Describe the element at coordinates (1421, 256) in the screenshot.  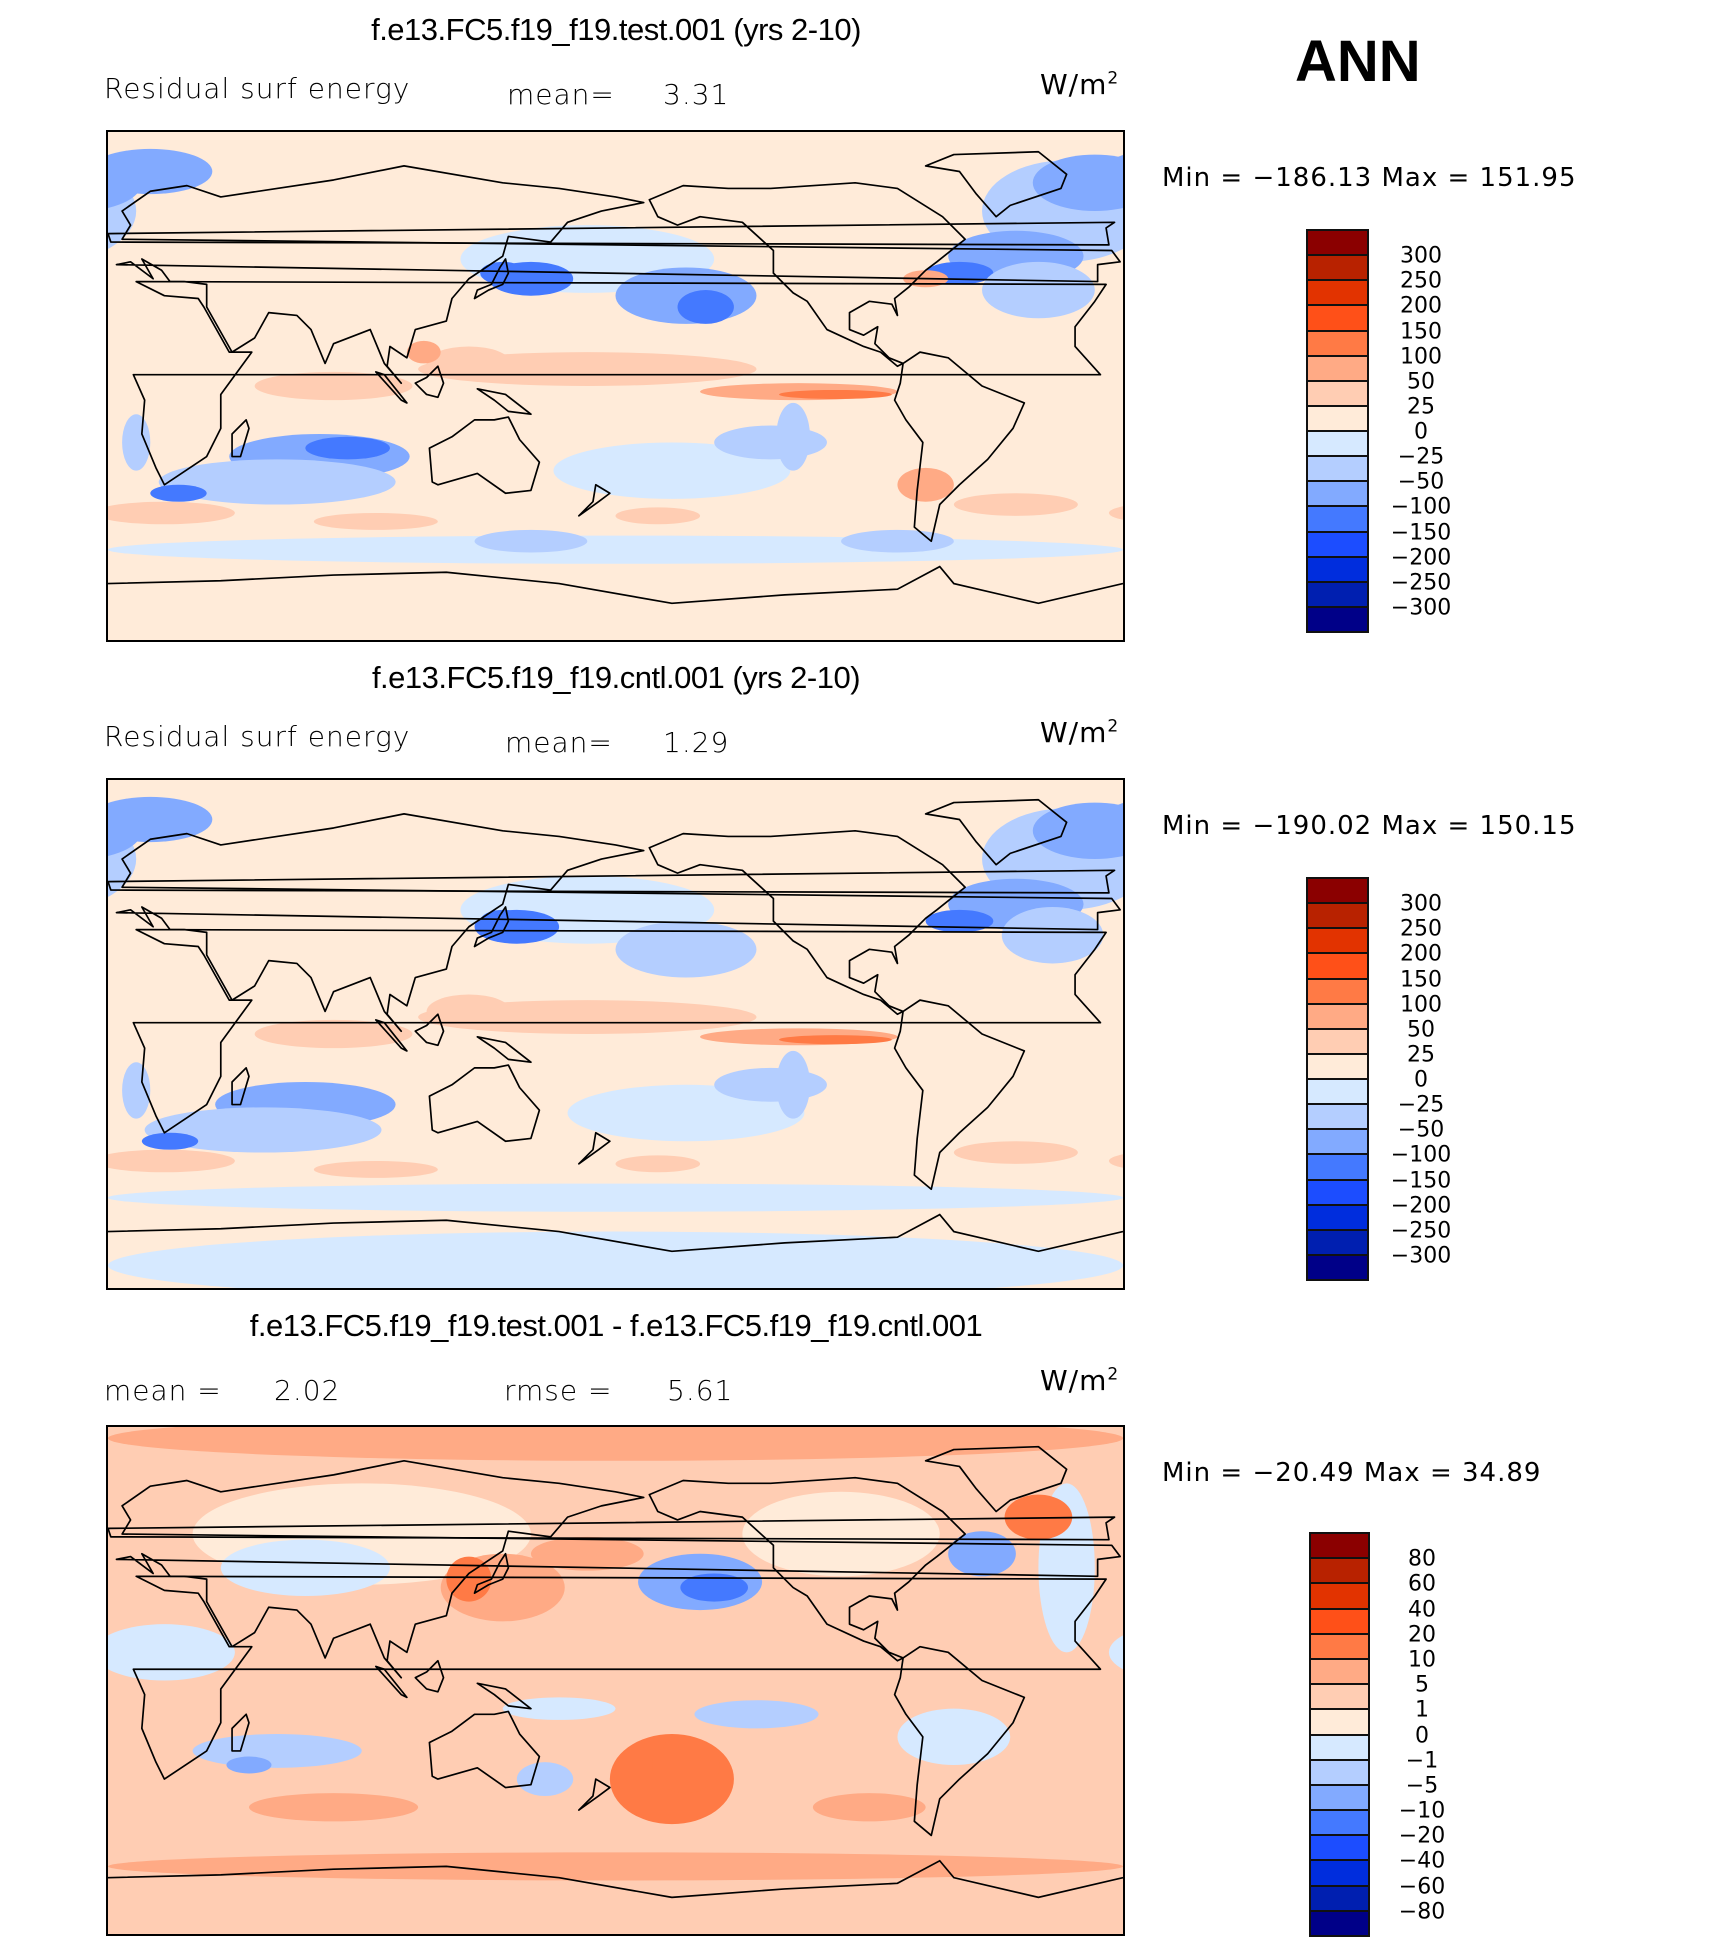
I see `colorbar-level-label: 300` at that location.